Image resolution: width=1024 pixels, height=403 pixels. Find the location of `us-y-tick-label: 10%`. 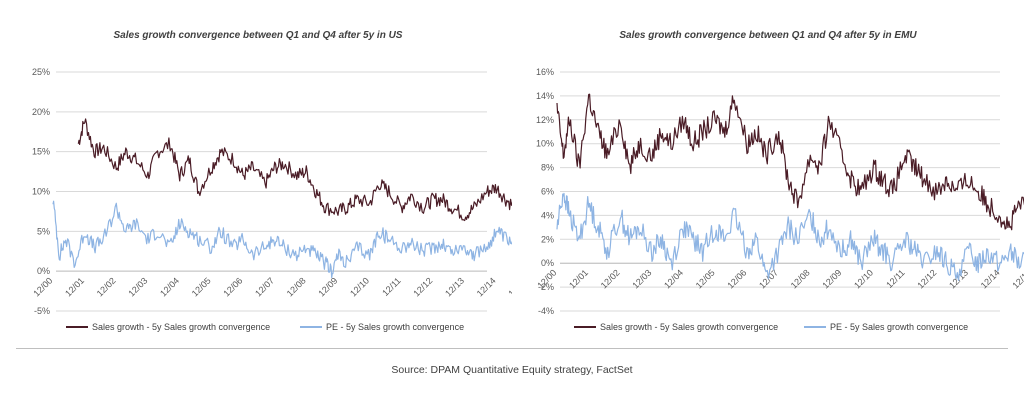

us-y-tick-label: 10% is located at coordinates (41, 192).